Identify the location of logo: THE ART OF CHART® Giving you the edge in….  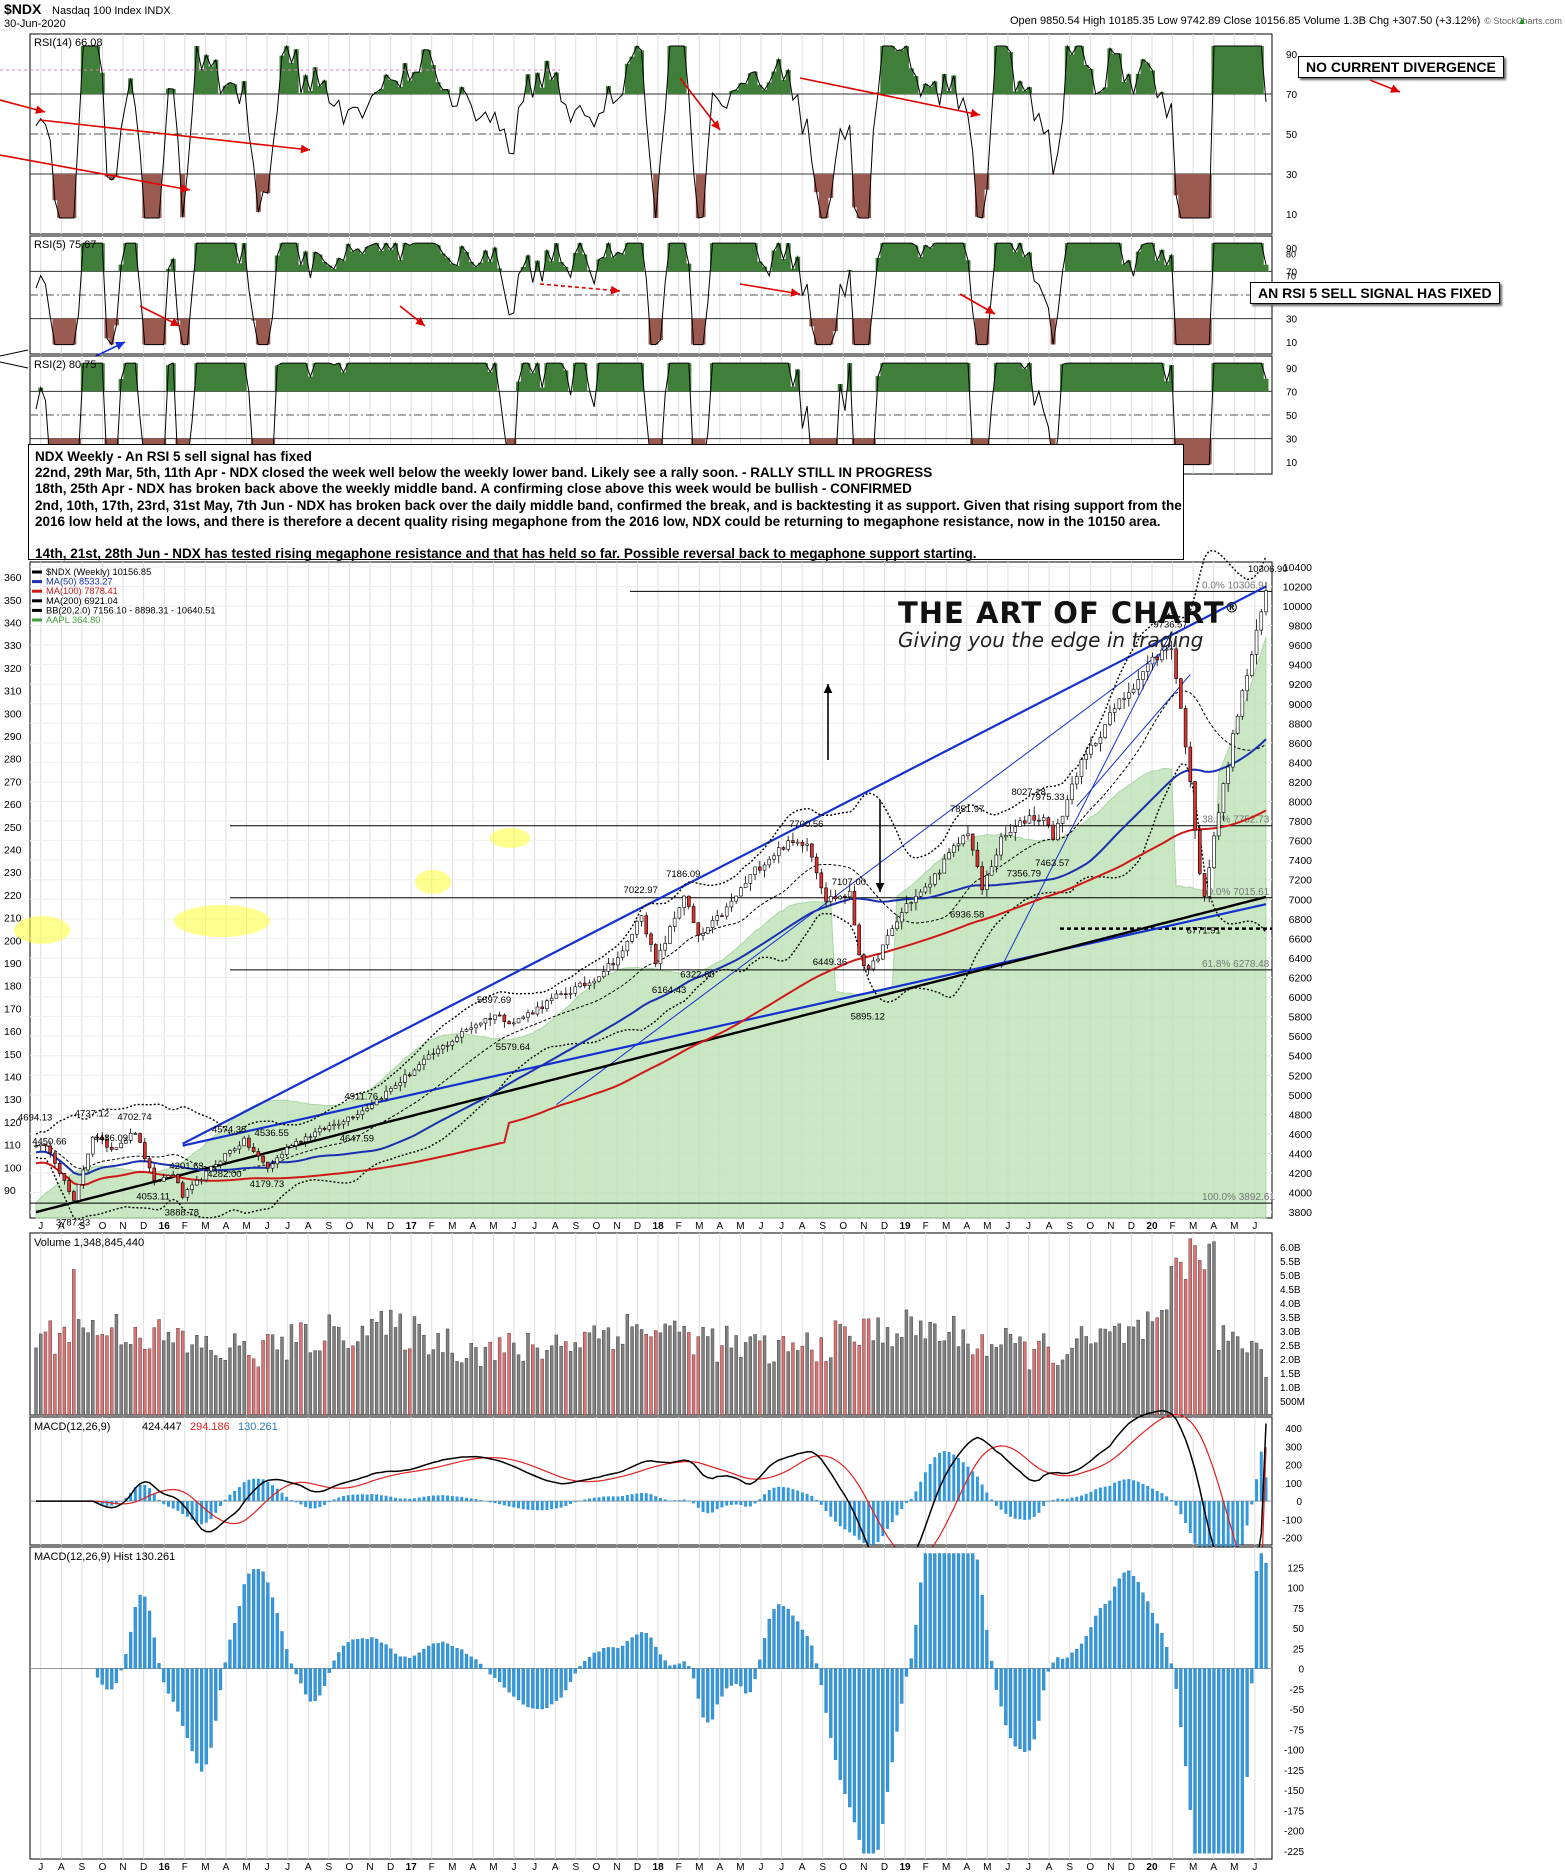
(1088, 631).